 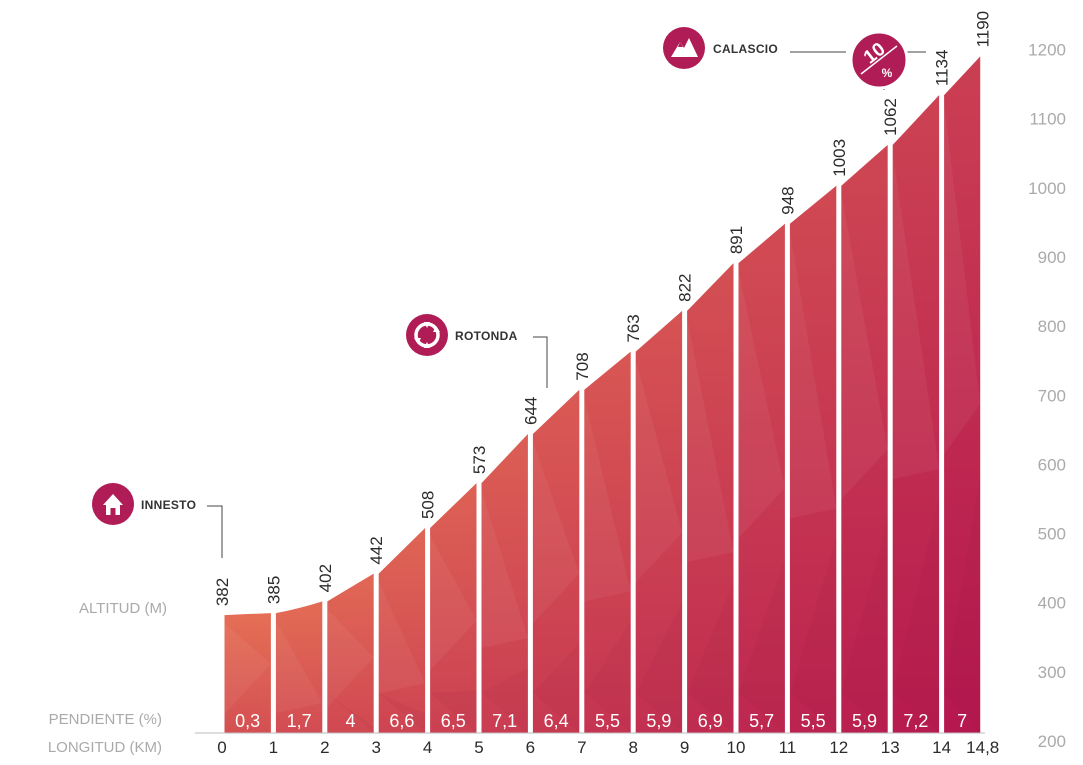 What do you see at coordinates (879, 60) in the screenshot?
I see `max-gradient-badge: 10 %` at bounding box center [879, 60].